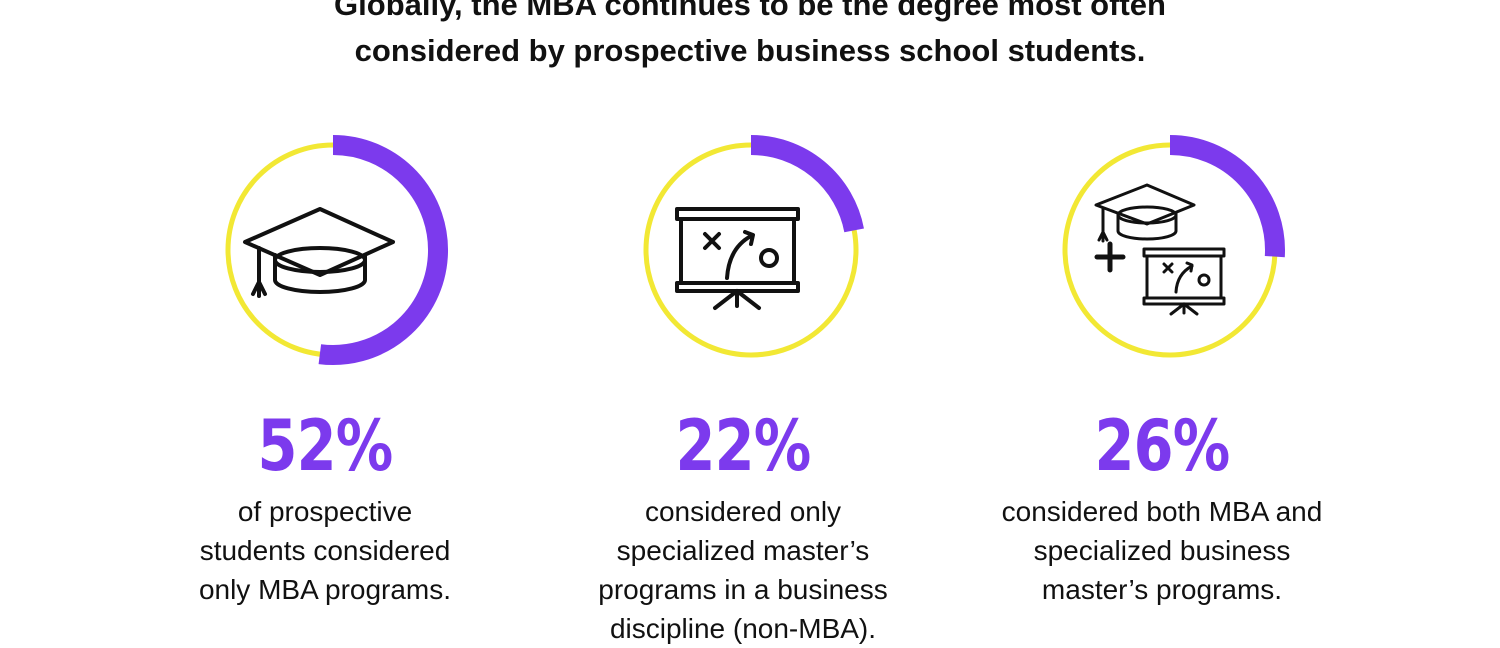 The width and height of the screenshot is (1500, 648). I want to click on desc-line: students considered, so click(325, 550).